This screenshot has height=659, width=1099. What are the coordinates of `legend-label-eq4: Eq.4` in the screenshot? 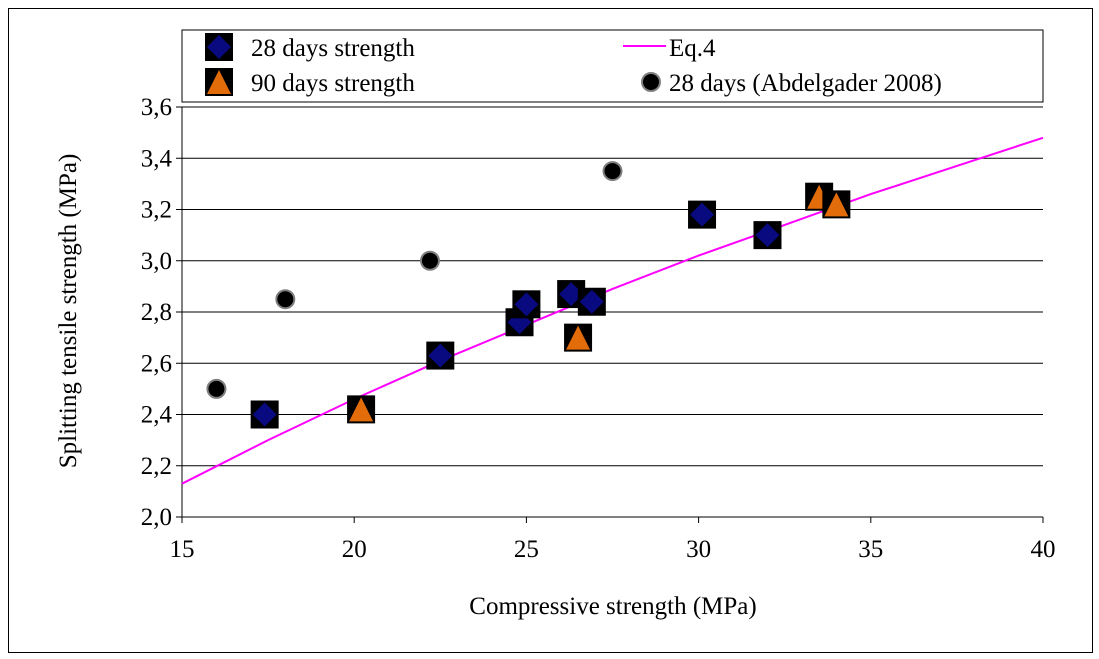 It's located at (692, 48).